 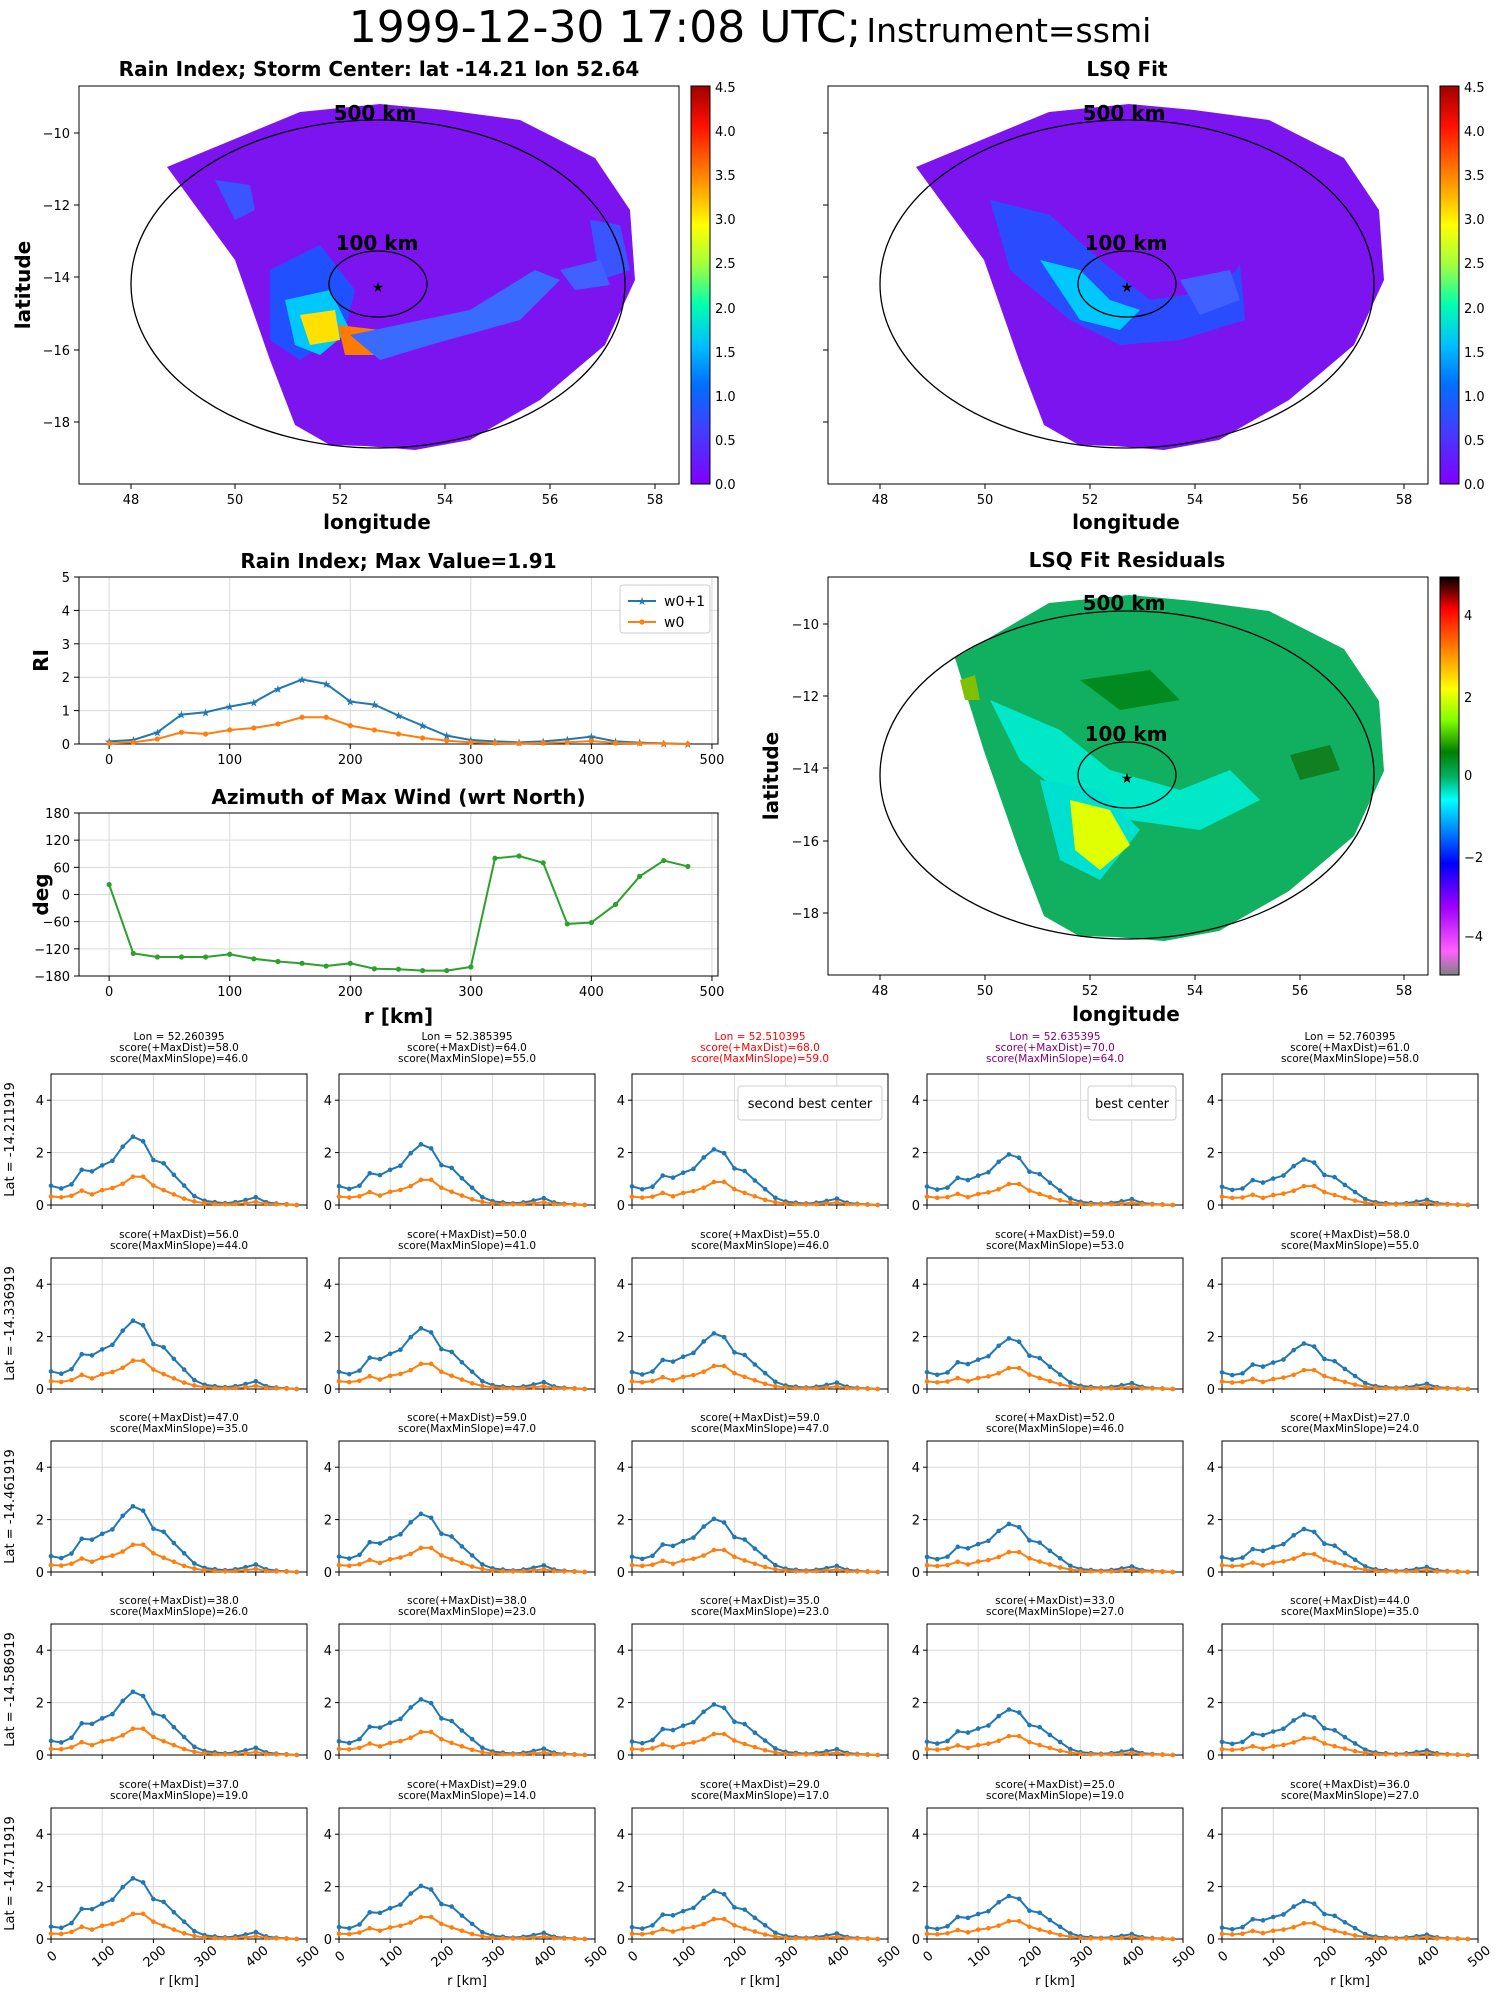 I want to click on panel-score-line: score(+MaxDist)=33.0, so click(x=1055, y=1601).